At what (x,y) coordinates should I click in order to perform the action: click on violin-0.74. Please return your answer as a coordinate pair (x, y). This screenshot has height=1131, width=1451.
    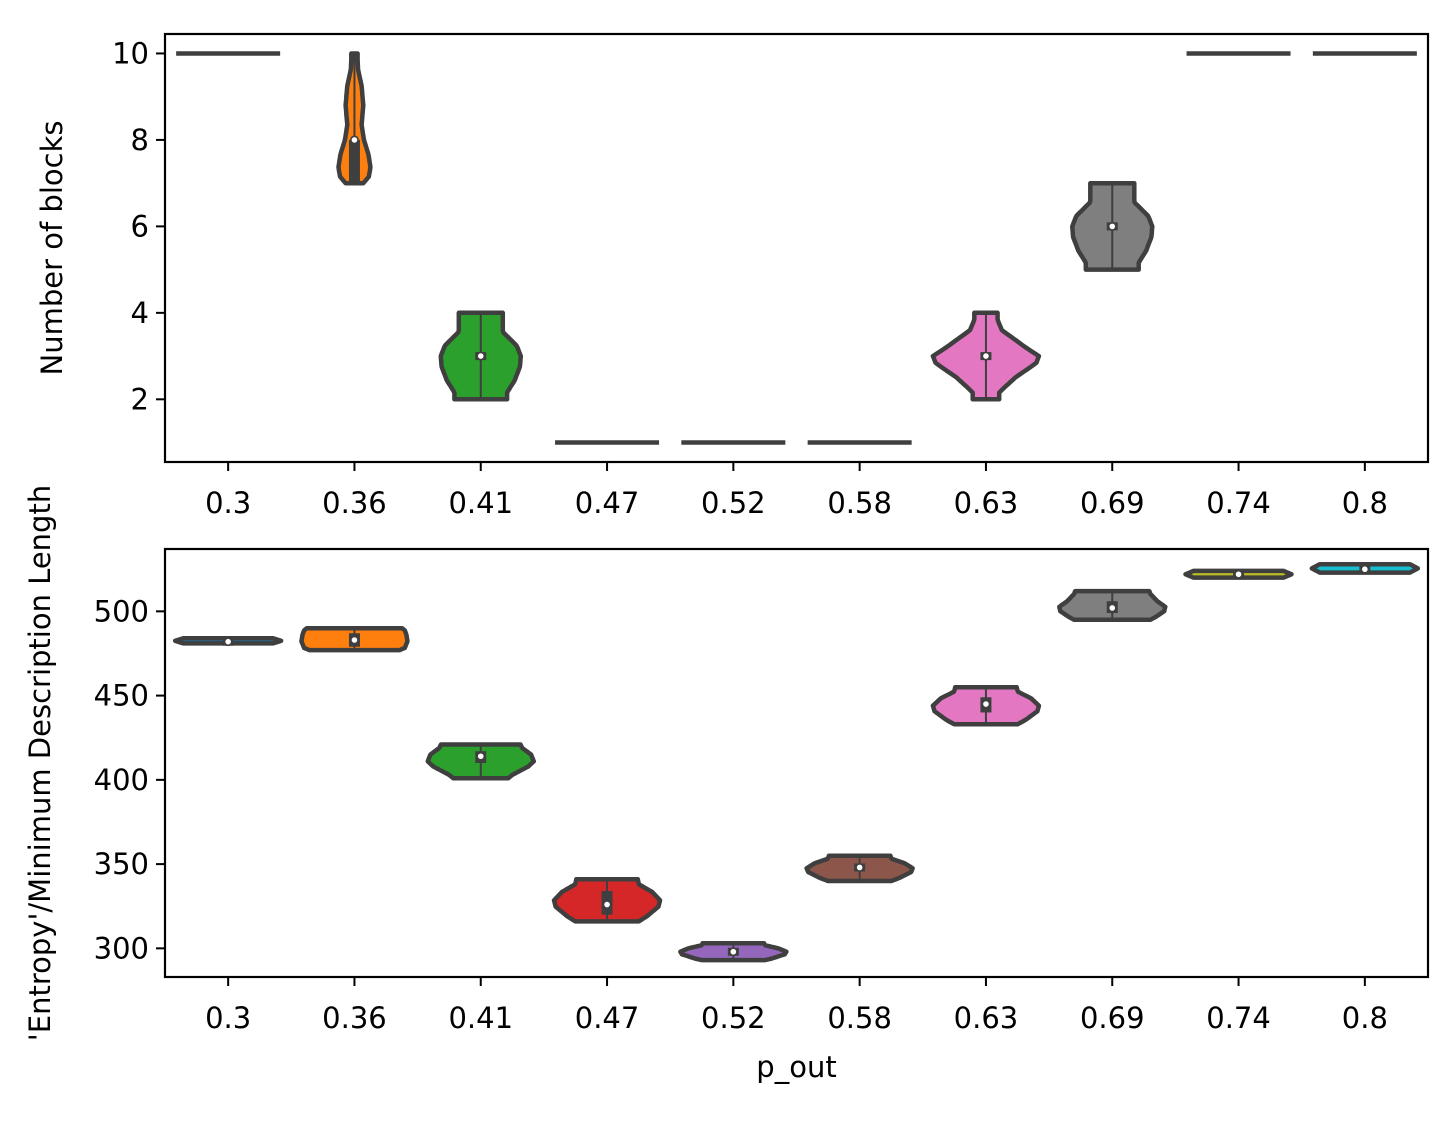
    Looking at the image, I should click on (1238, 574).